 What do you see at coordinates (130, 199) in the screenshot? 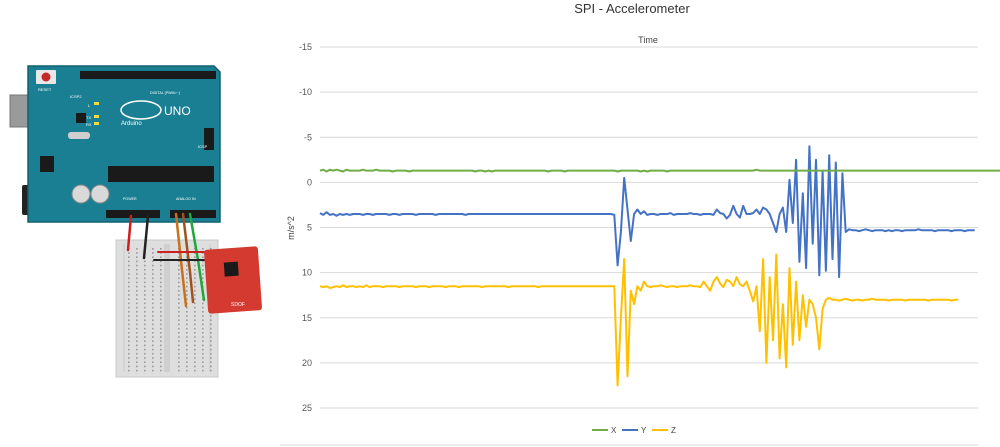
I see `power-label: POWER` at bounding box center [130, 199].